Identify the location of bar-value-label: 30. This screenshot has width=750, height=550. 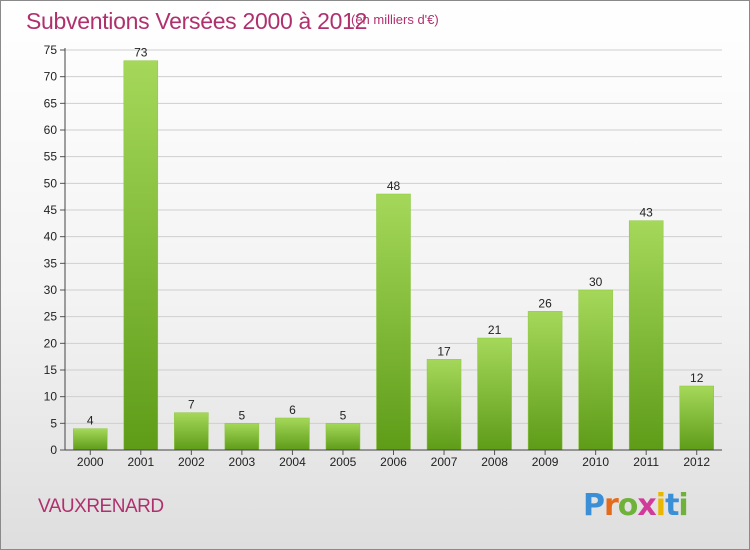
(596, 282).